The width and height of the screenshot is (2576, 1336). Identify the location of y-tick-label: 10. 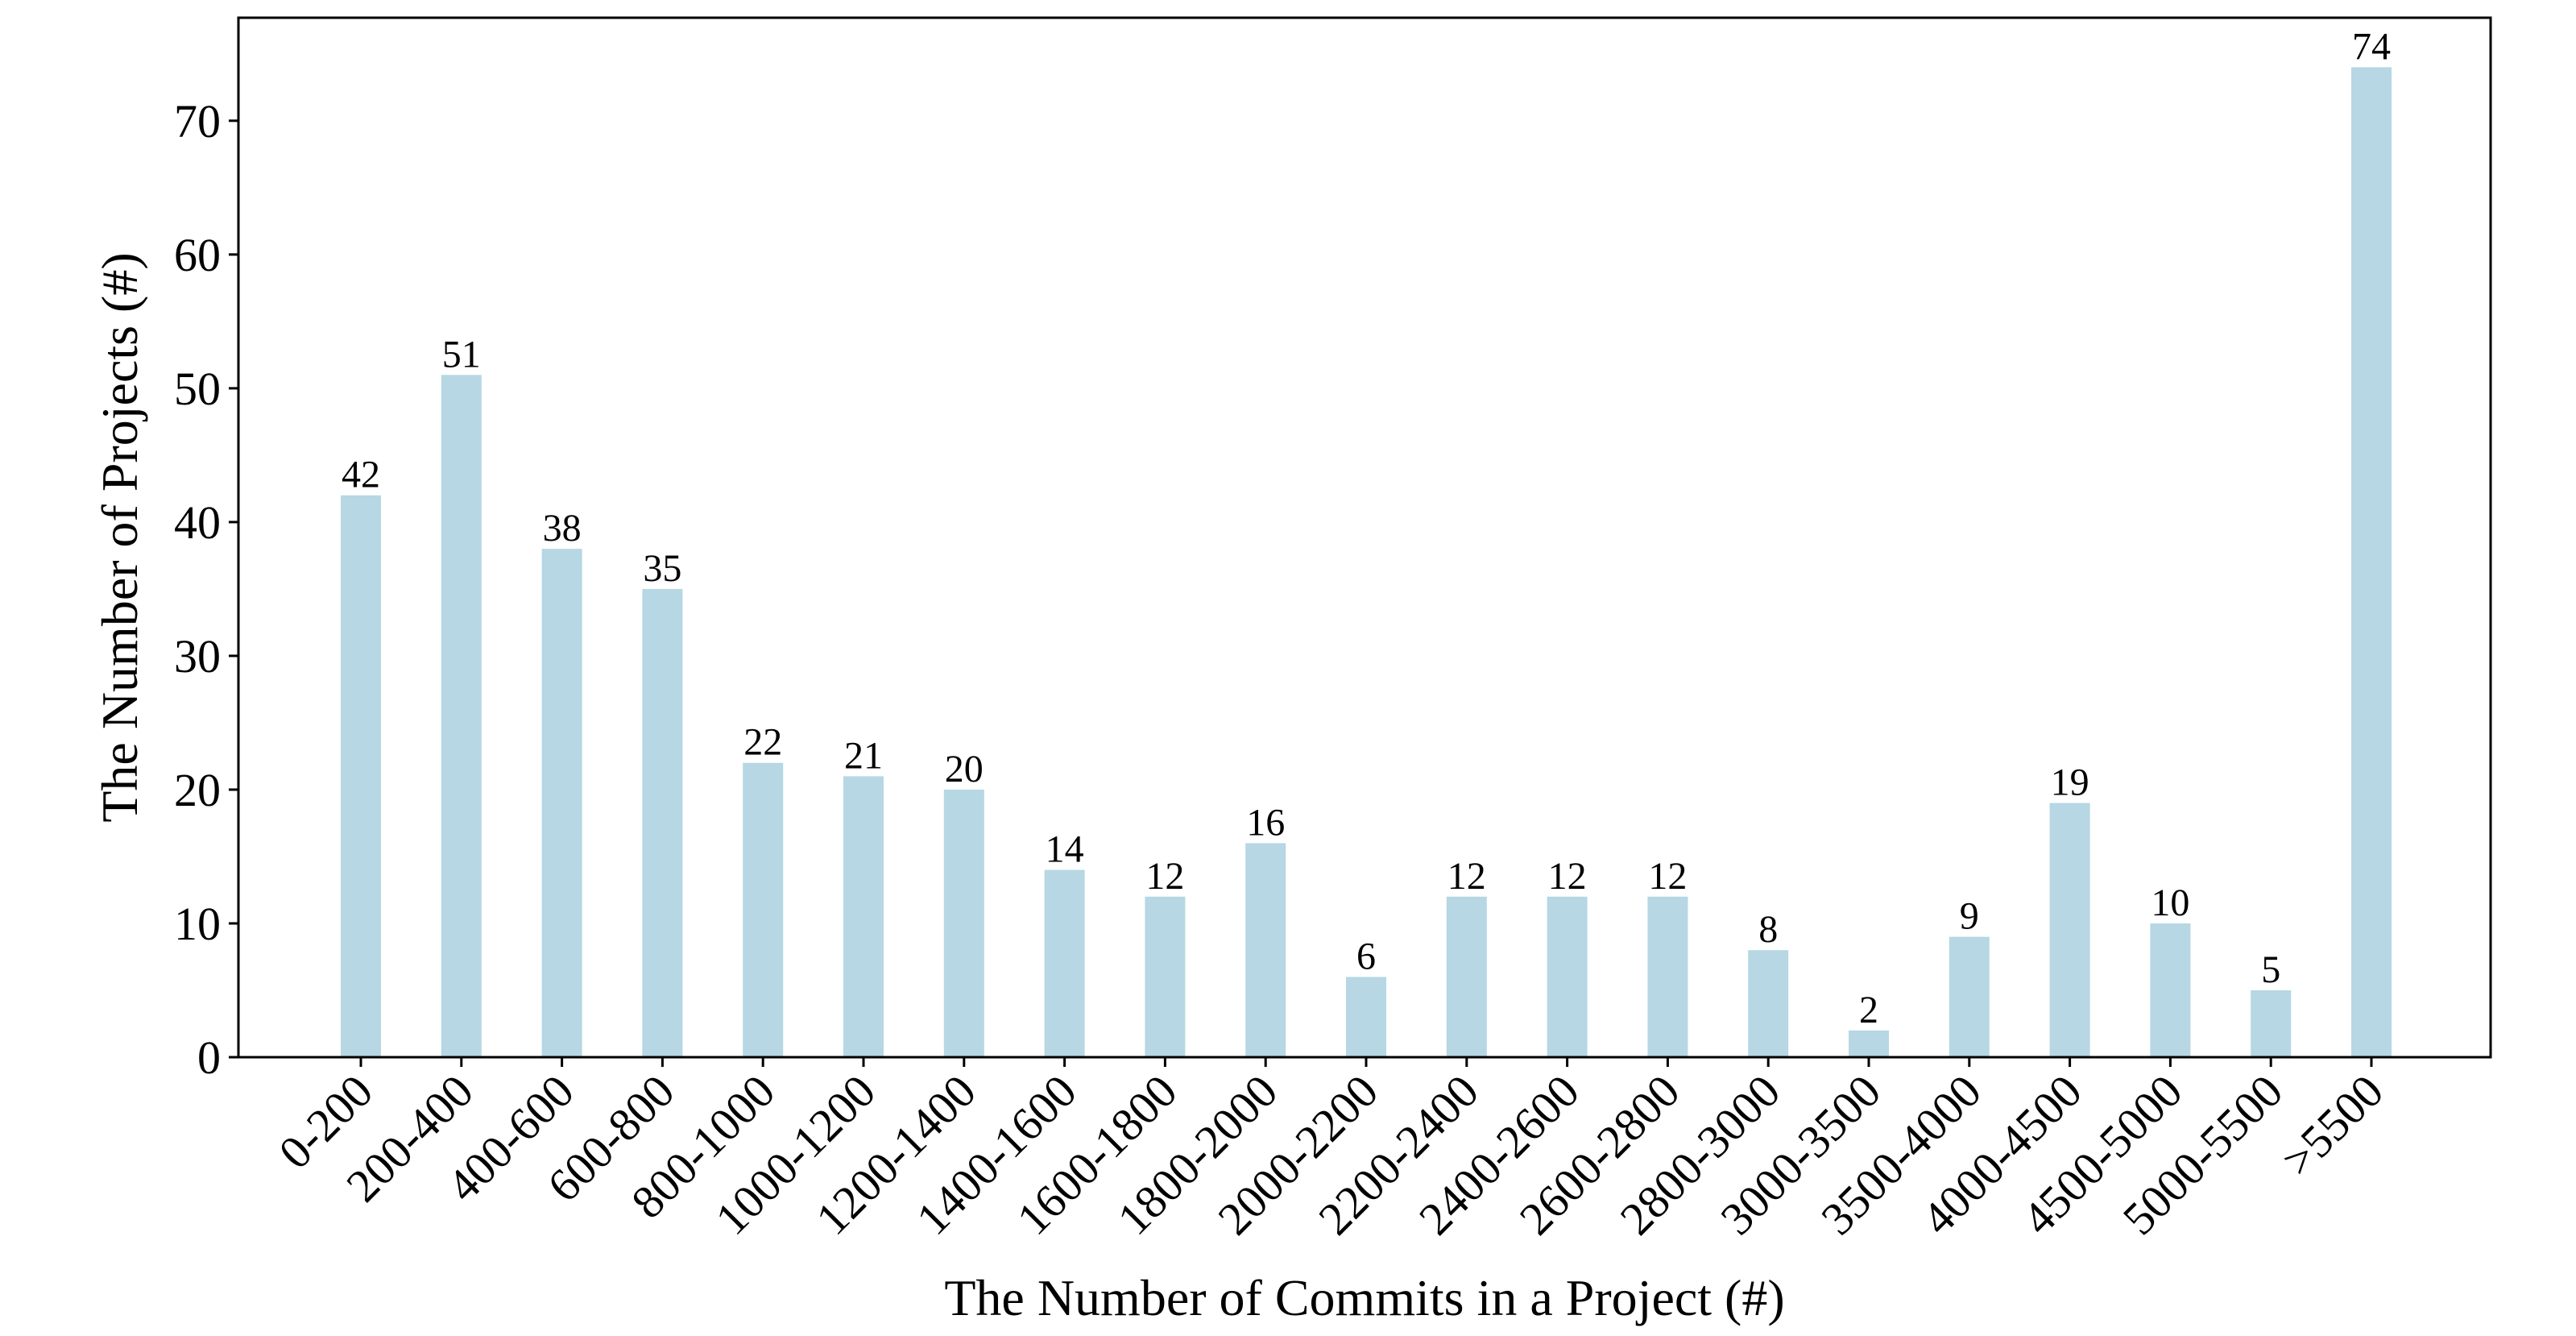
(197, 924).